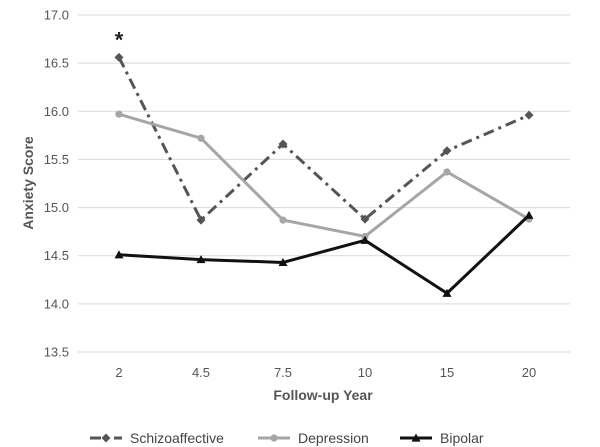  Describe the element at coordinates (416, 437) in the screenshot. I see `legend-marker-bipolar` at that location.